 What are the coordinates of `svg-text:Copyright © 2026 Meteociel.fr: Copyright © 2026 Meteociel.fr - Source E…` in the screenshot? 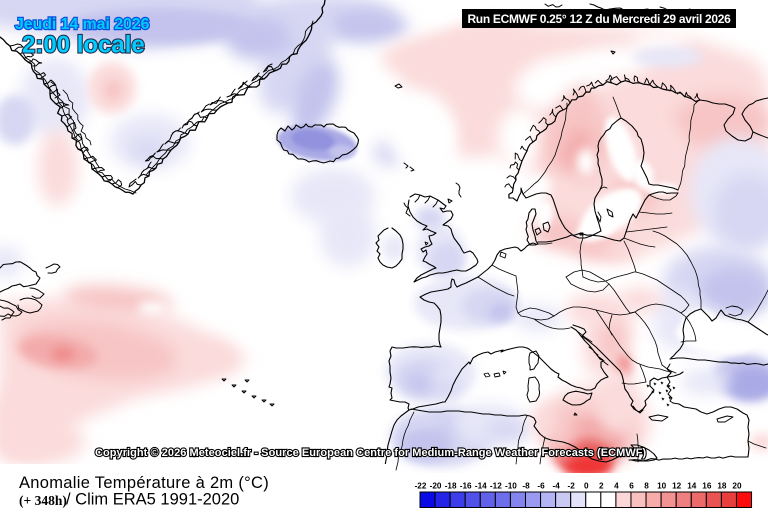 It's located at (371, 453).